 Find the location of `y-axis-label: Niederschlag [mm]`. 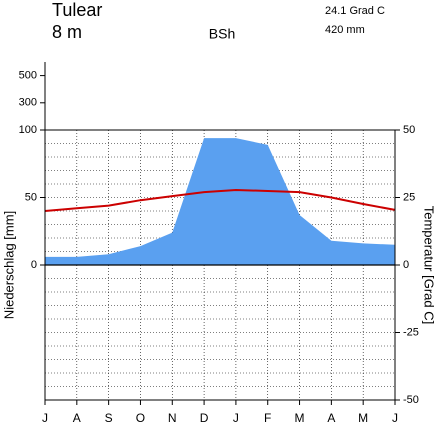

y-axis-label: Niederschlag [mm] is located at coordinates (8, 265).